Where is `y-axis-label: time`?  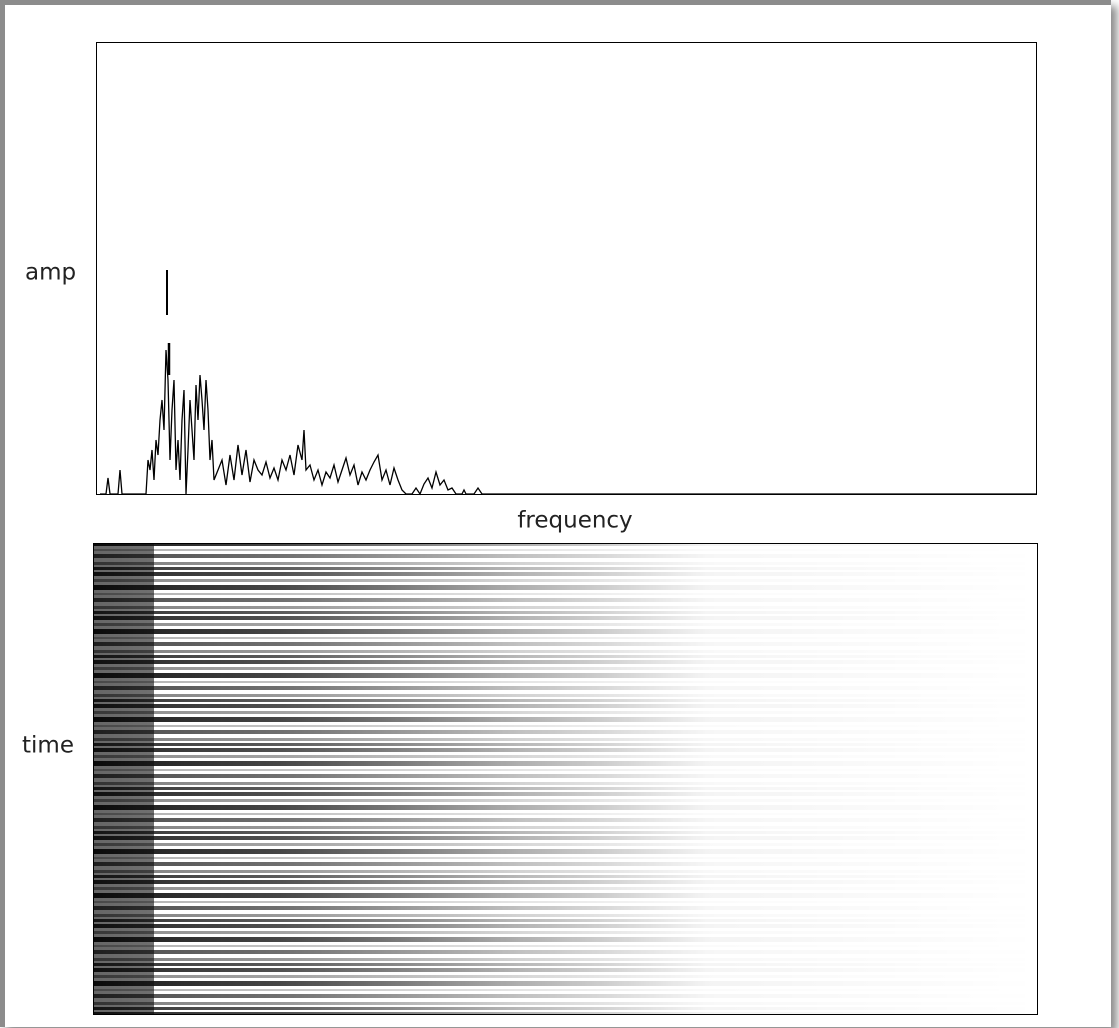
y-axis-label: time is located at coordinates (48, 746).